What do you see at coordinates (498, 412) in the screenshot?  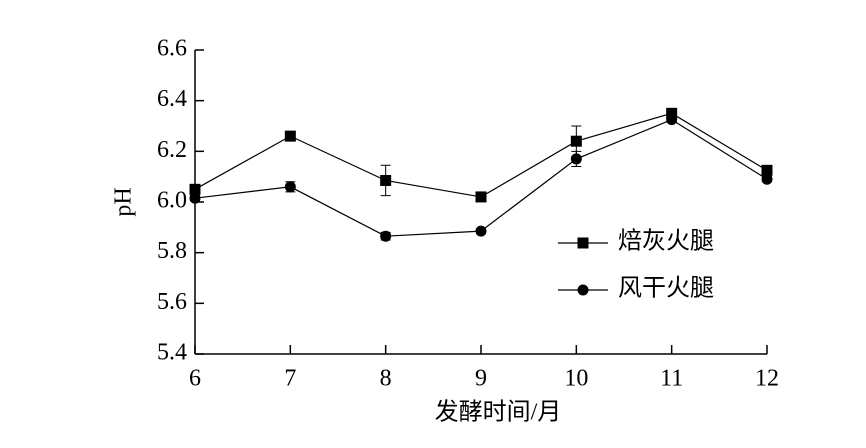 I see `x-axis-label: 发酵时间/月` at bounding box center [498, 412].